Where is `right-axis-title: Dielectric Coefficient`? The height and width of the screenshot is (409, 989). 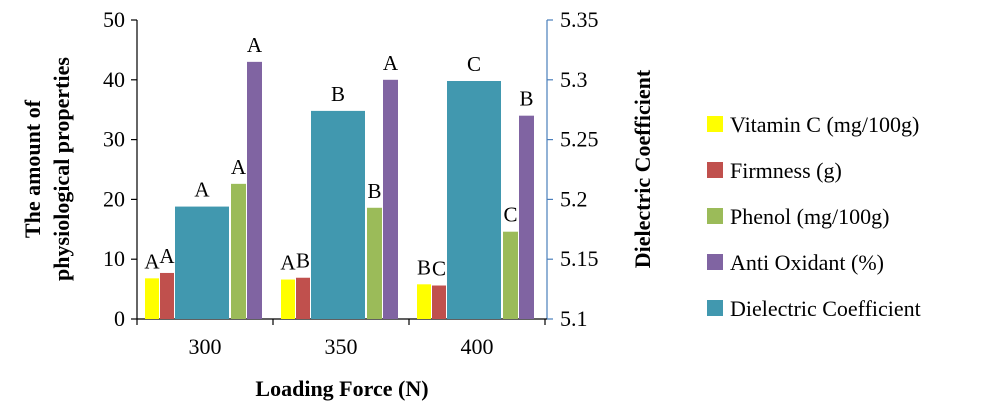
right-axis-title: Dielectric Coefficient is located at coordinates (642, 168).